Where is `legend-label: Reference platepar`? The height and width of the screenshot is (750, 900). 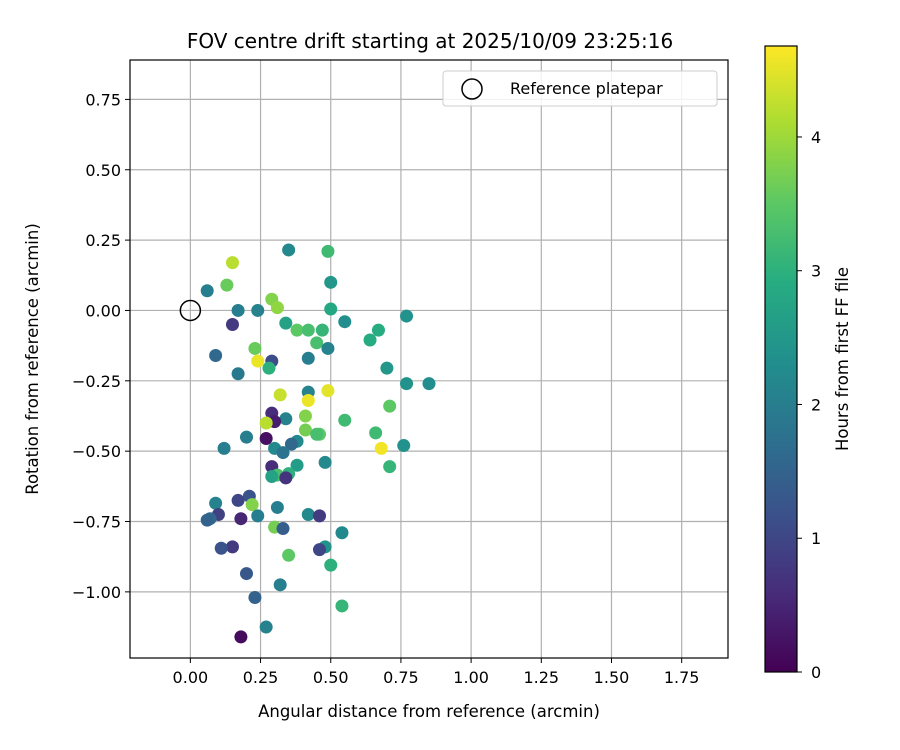 legend-label: Reference platepar is located at coordinates (586, 88).